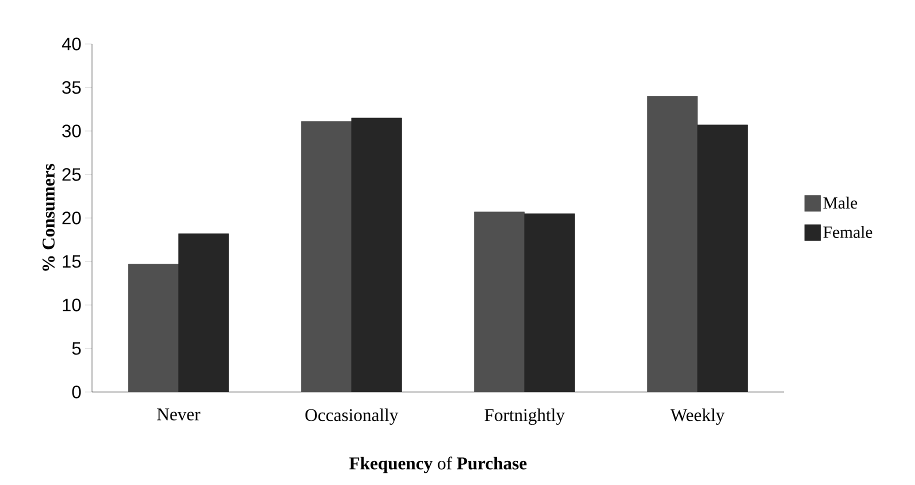  What do you see at coordinates (524, 416) in the screenshot?
I see `x-tick-label: Fortnightly` at bounding box center [524, 416].